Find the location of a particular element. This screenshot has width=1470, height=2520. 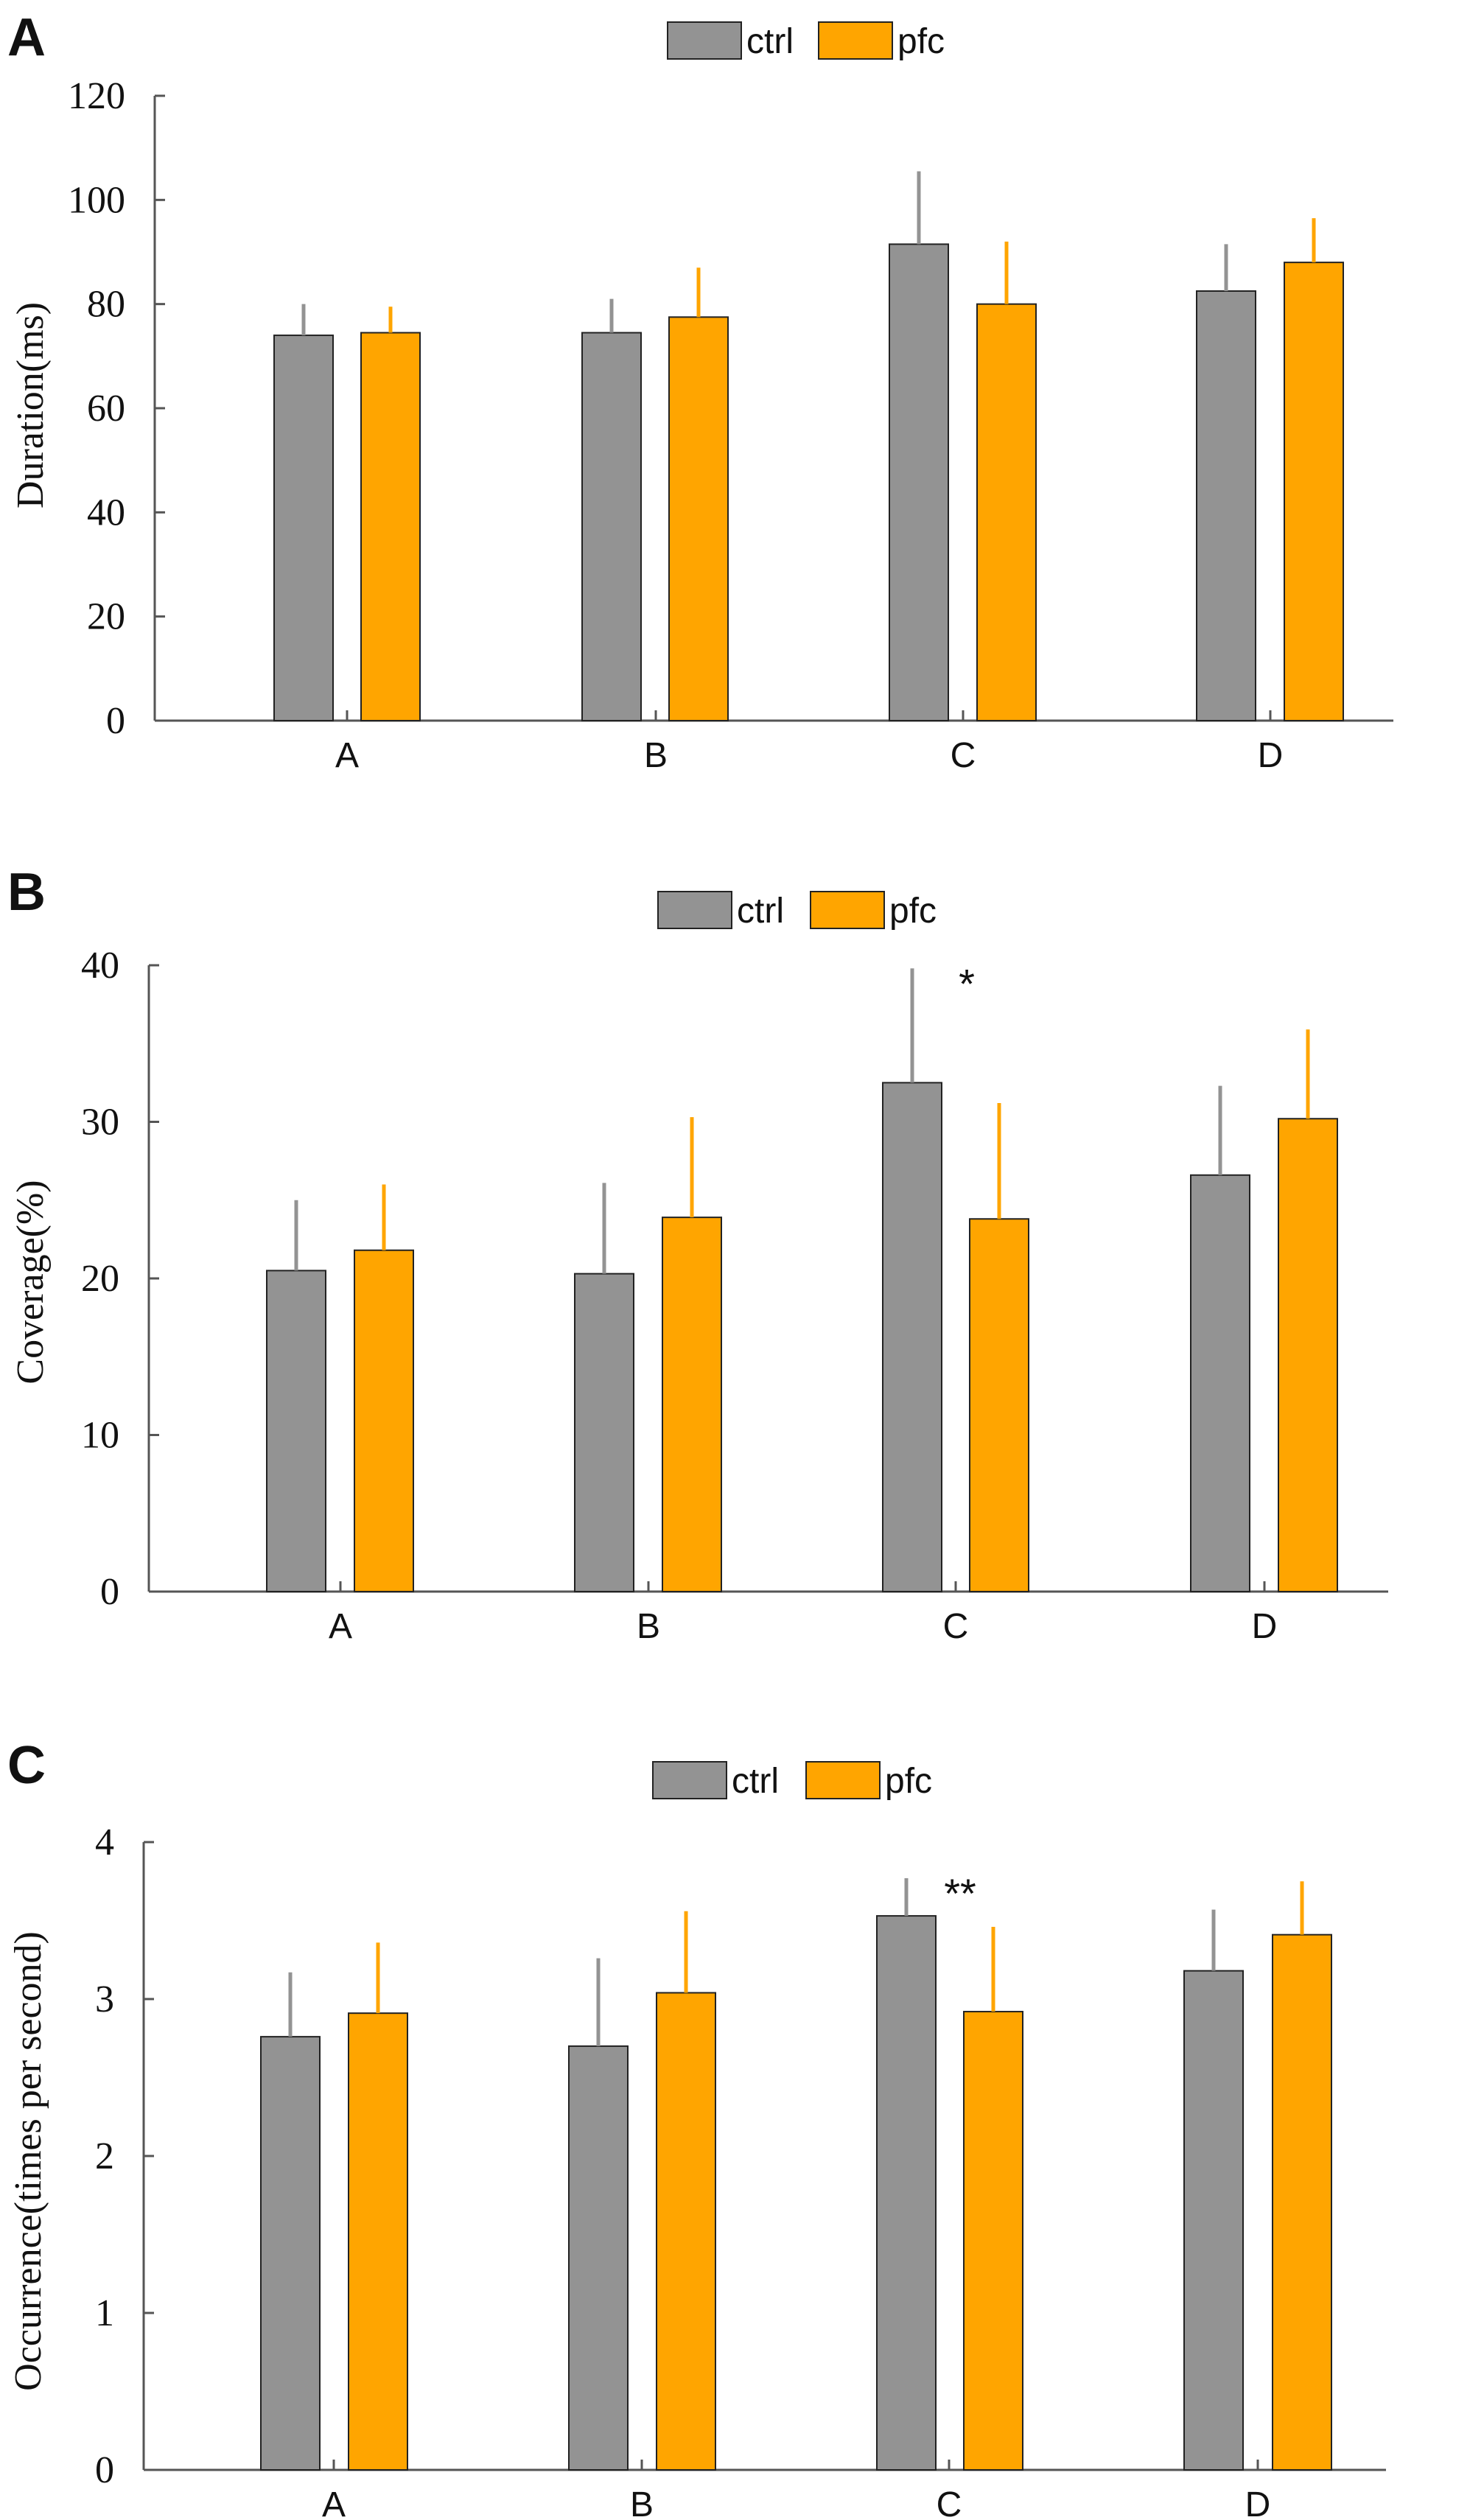

panel-label-b: B is located at coordinates (26, 892).